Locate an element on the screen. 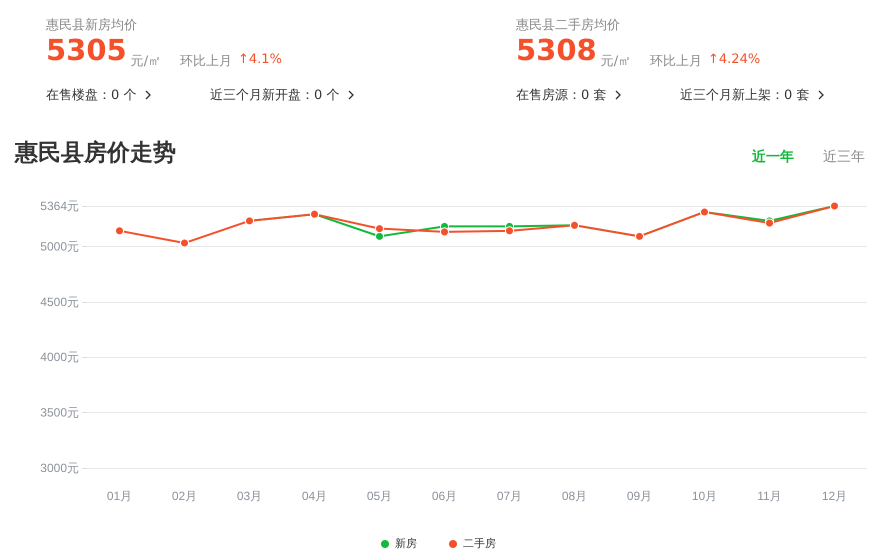 This screenshot has height=560, width=875. y-tick-label: 3000元 is located at coordinates (59, 468).